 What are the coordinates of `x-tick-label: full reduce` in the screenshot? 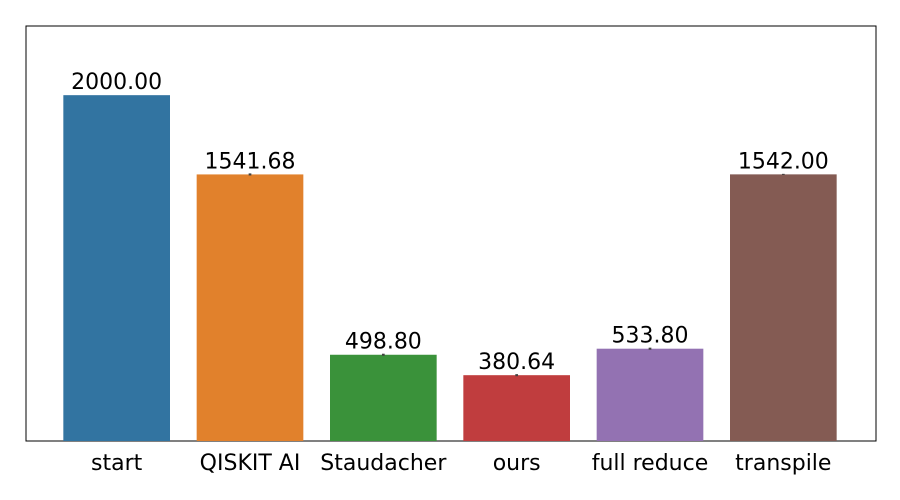 It's located at (650, 463).